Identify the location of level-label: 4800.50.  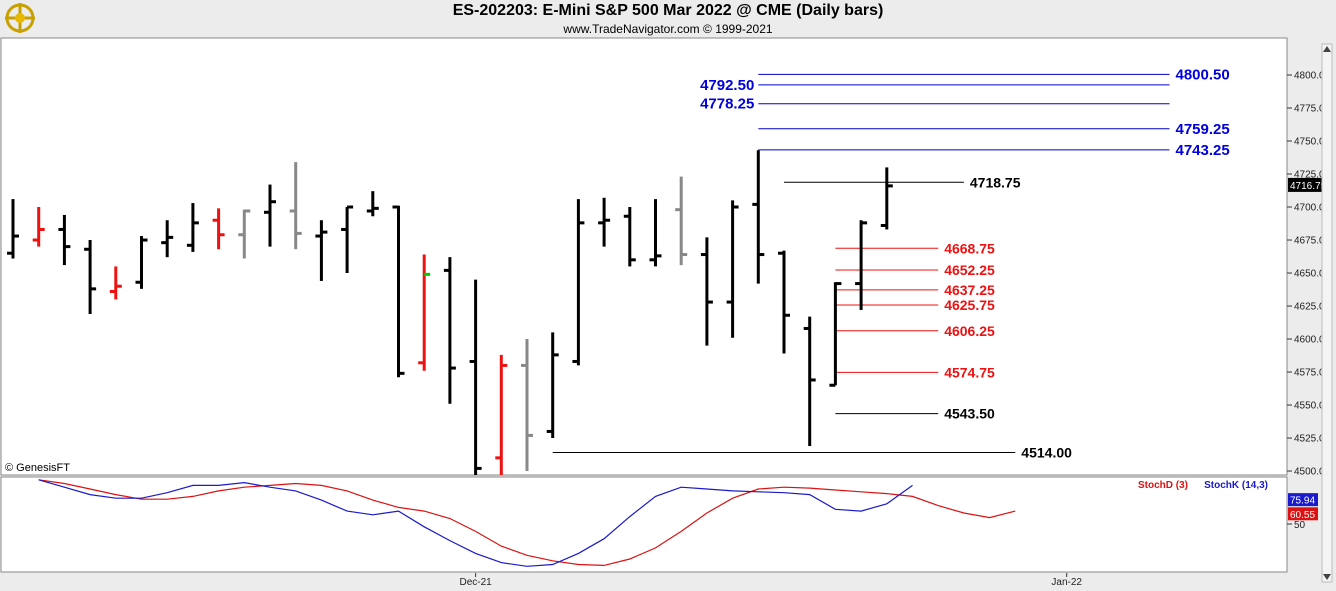
(1203, 74).